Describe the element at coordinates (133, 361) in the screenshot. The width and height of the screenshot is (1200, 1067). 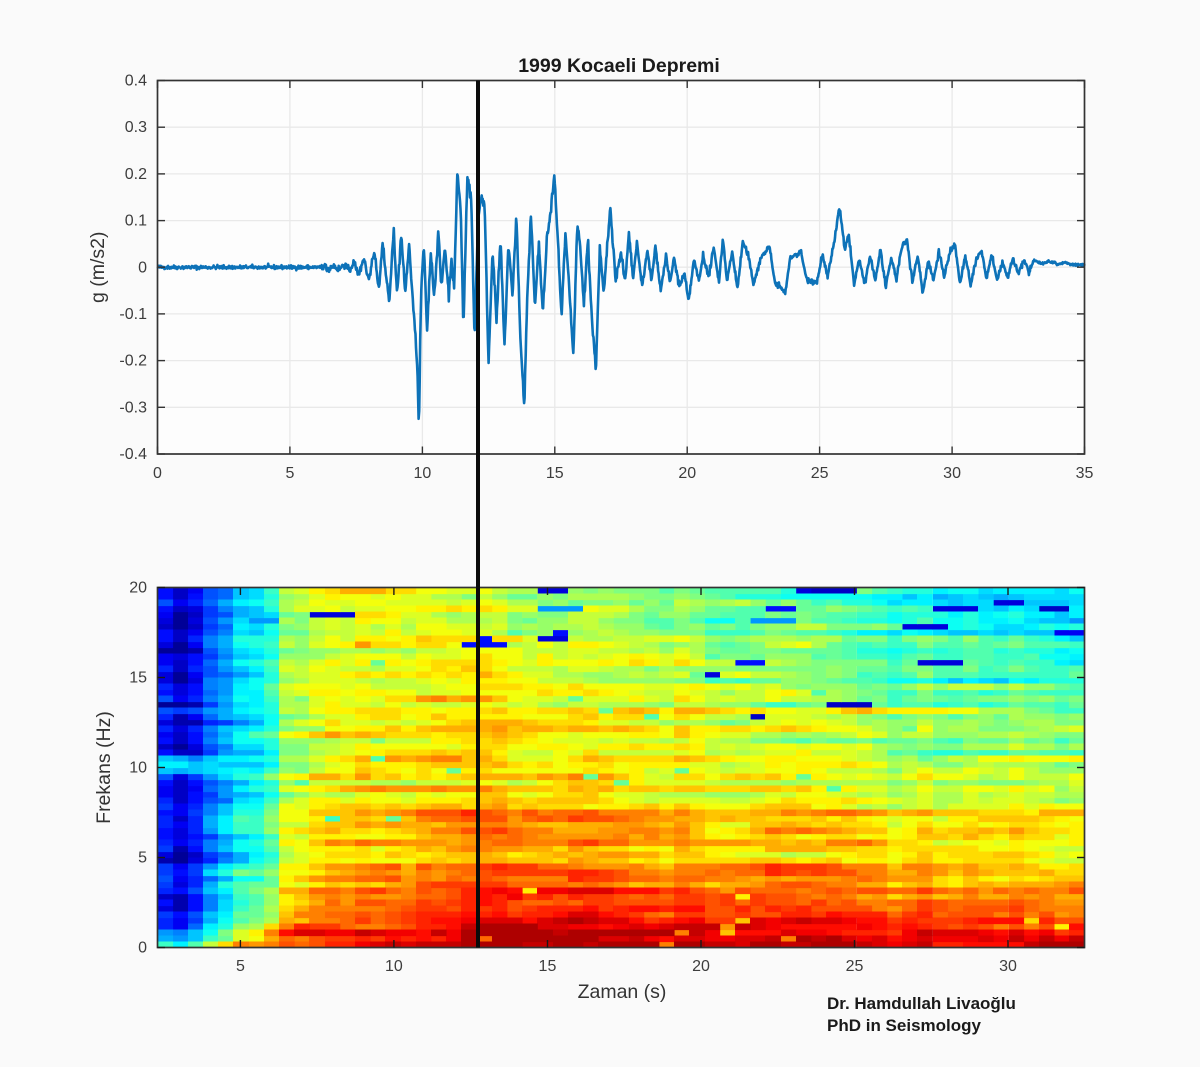
I see `svg-text: -0.2` at that location.